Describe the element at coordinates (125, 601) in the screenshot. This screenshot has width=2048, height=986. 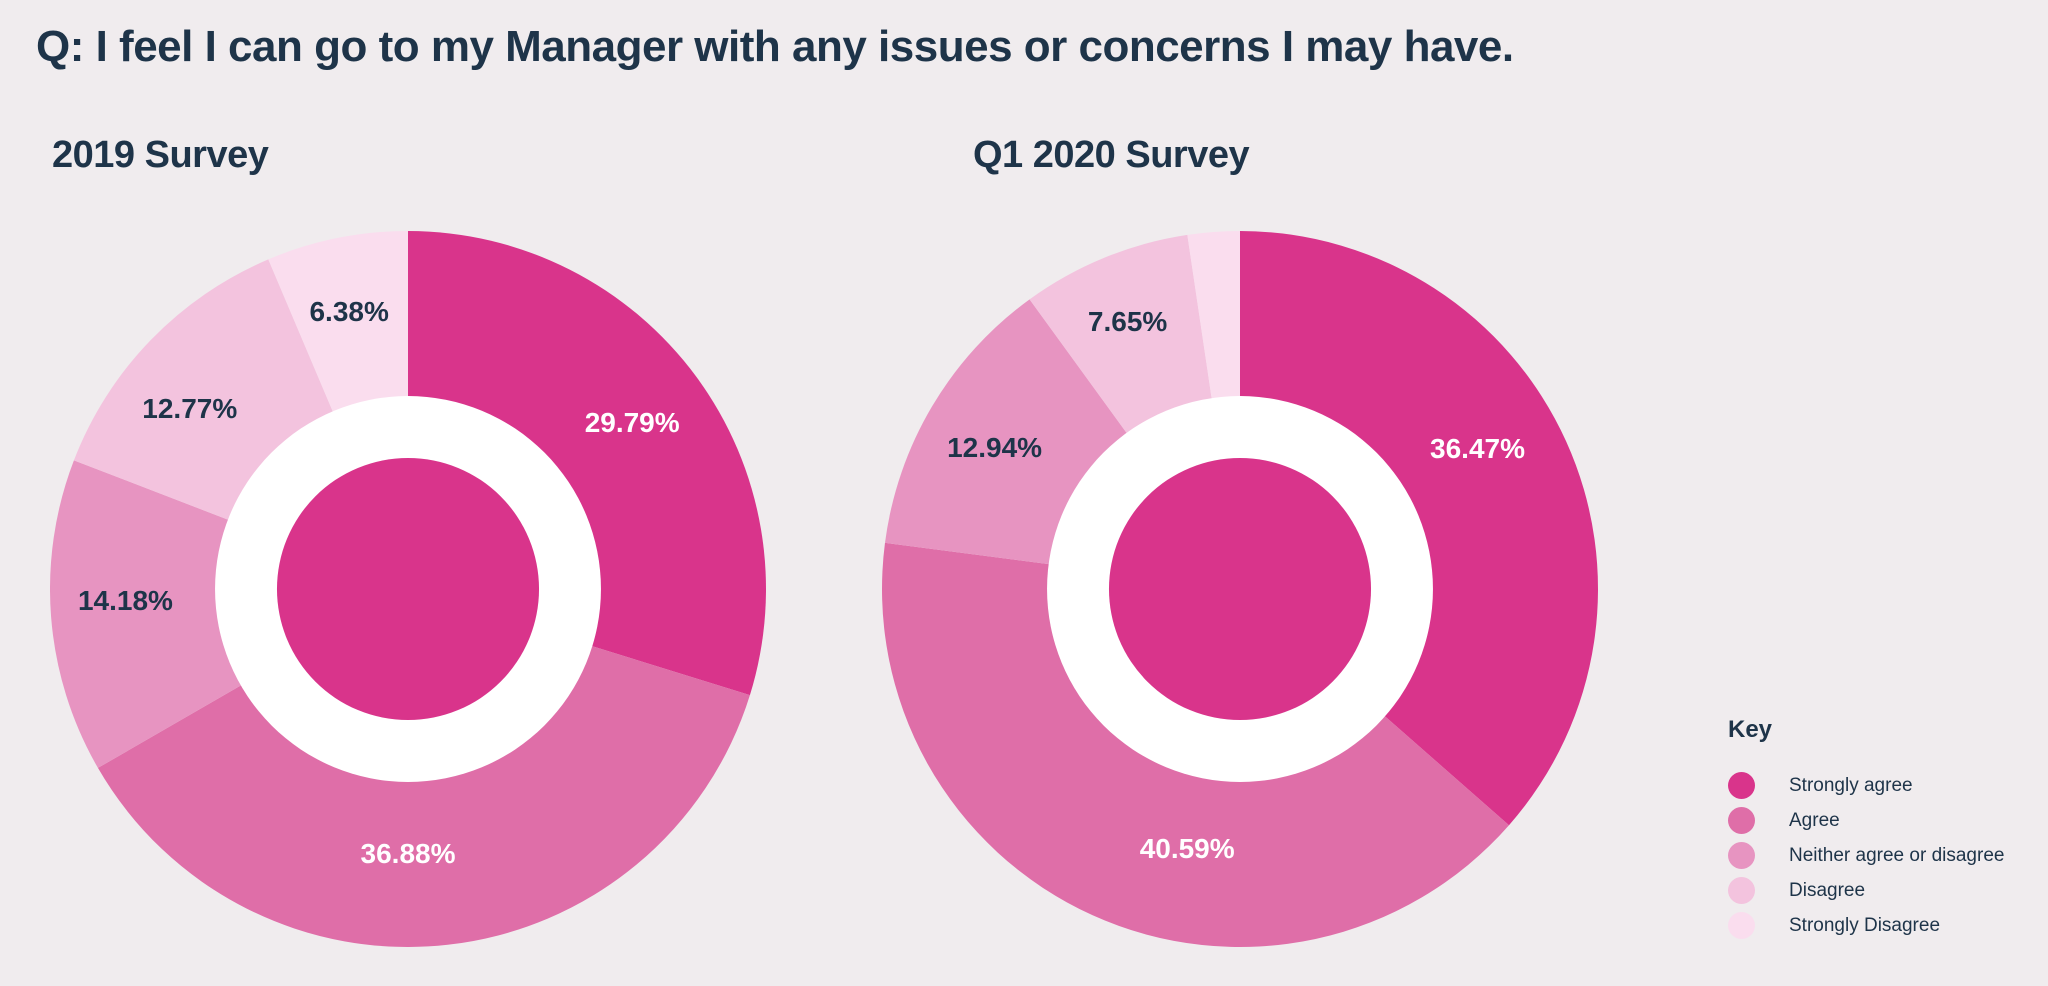
I see `slice-label: 14.18%` at that location.